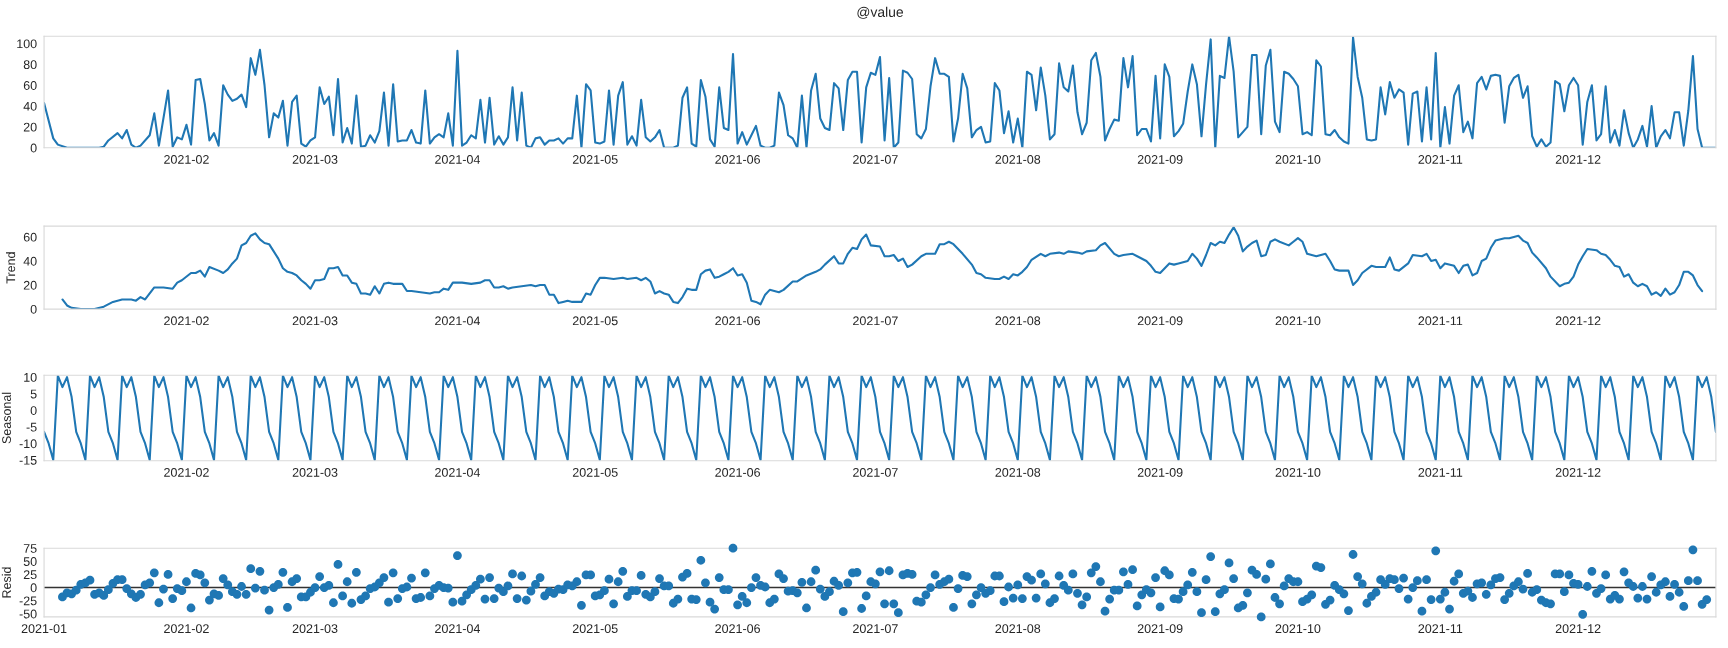 The image size is (1728, 648). I want to click on y-tick-label: 25, so click(30, 575).